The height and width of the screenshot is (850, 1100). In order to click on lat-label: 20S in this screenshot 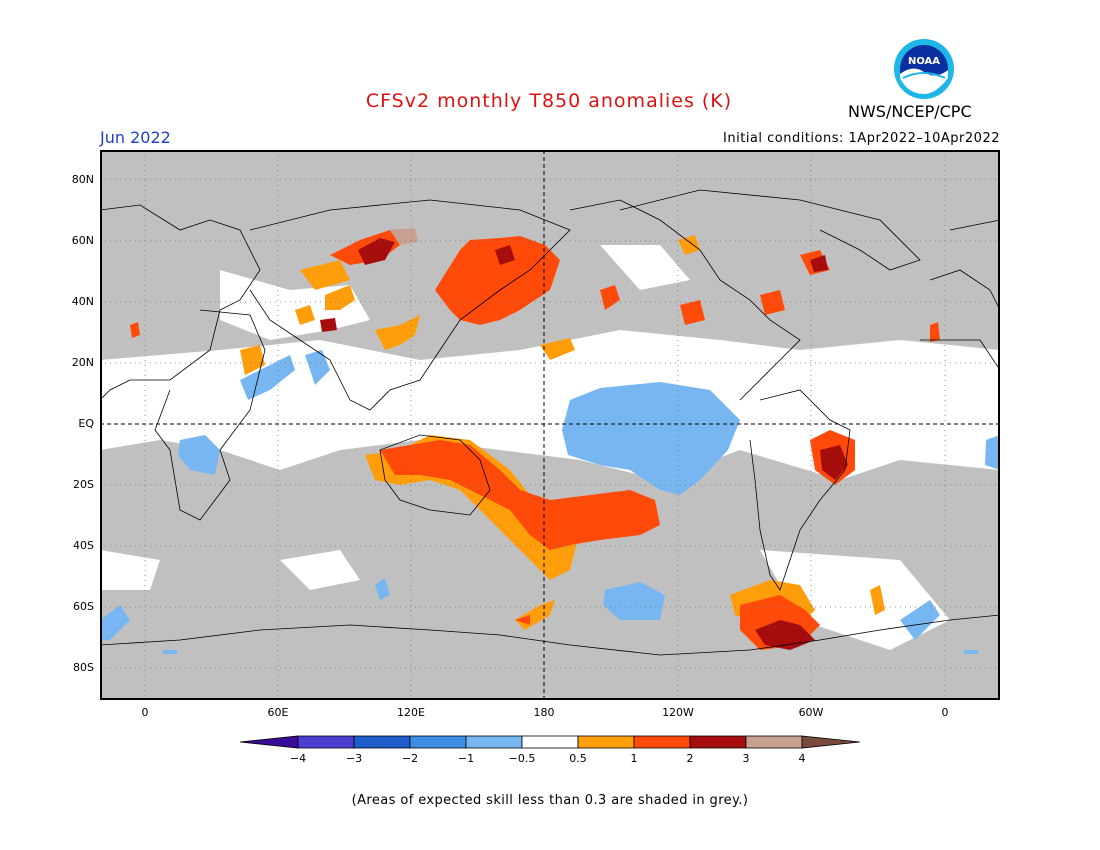, I will do `click(83, 484)`.